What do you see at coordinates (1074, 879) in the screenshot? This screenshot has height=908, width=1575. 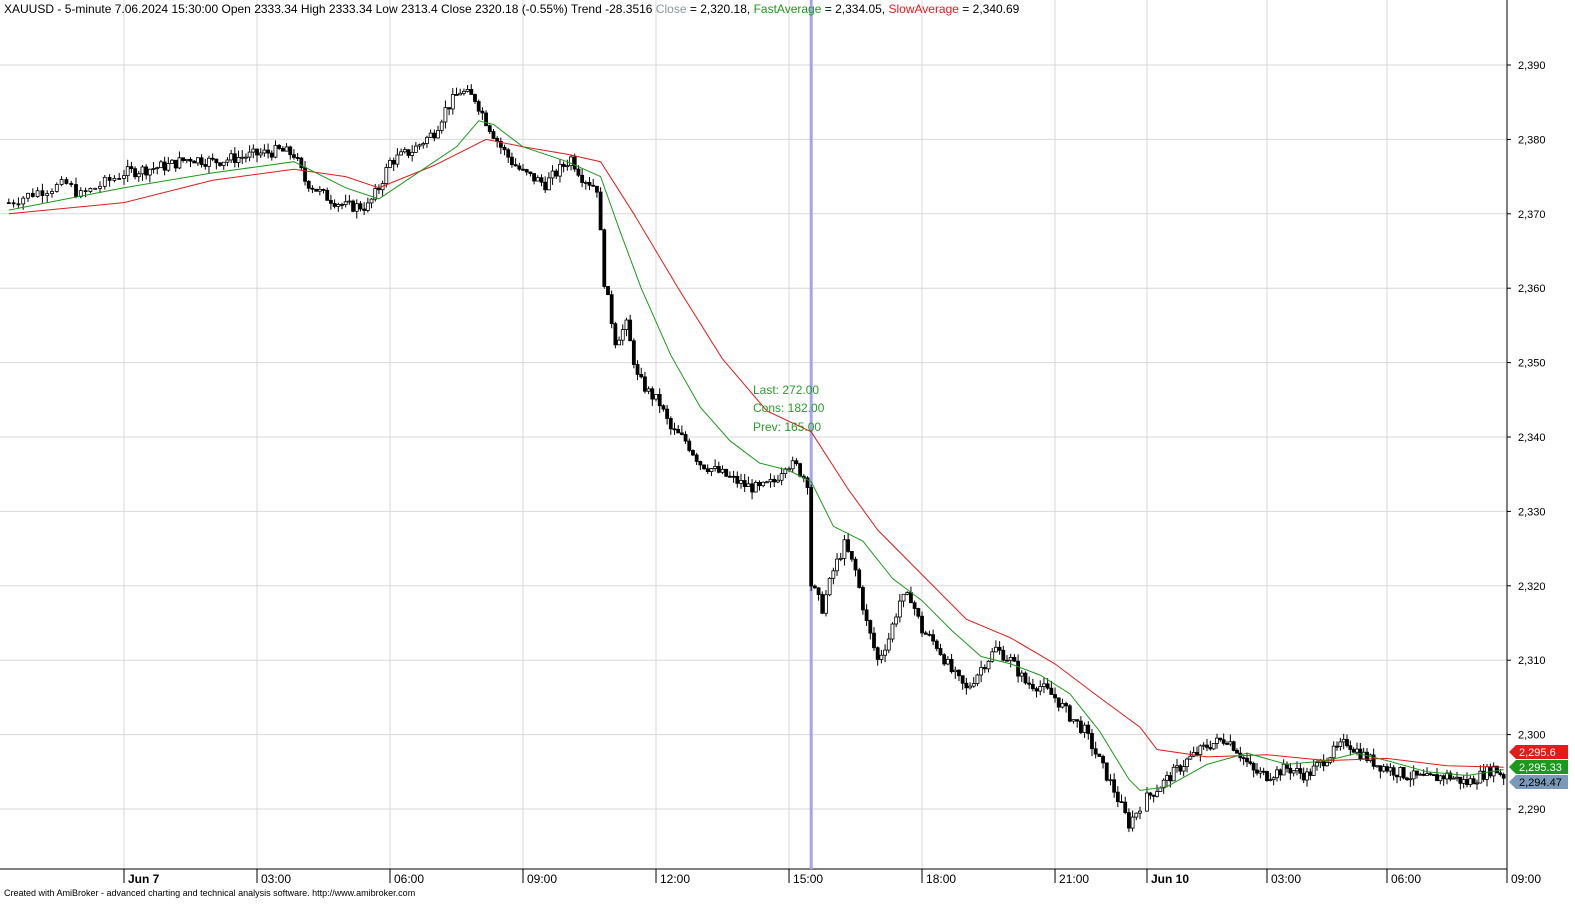 I see `x-tick-label: 21:00` at bounding box center [1074, 879].